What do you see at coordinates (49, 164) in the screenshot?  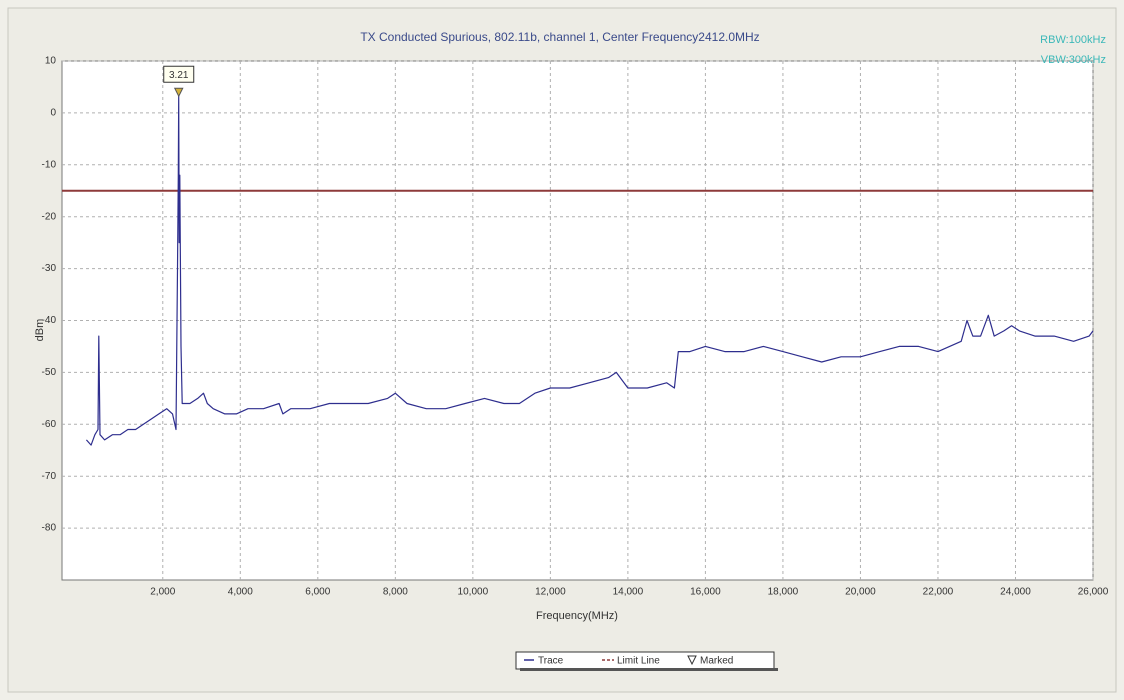 I see `y-tick-label: -10` at bounding box center [49, 164].